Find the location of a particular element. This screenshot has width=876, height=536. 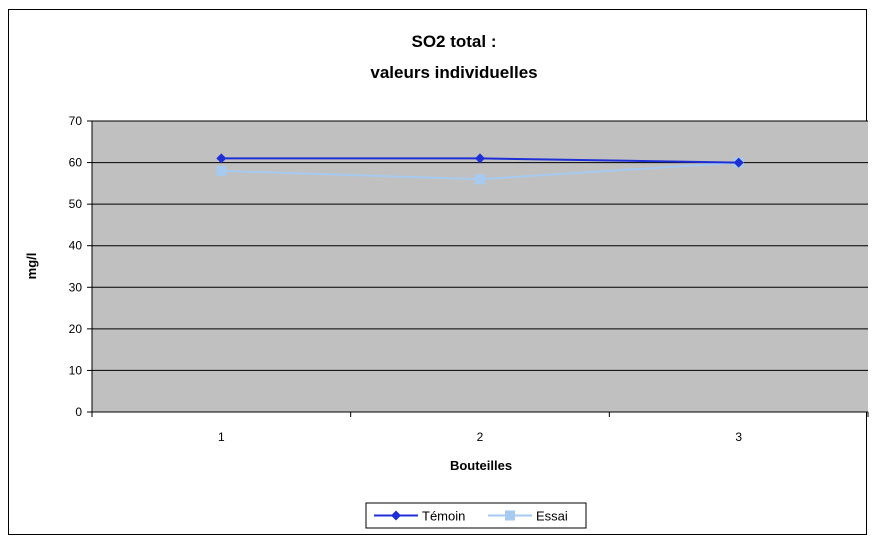

x-tick-label-2: 2 is located at coordinates (480, 437).